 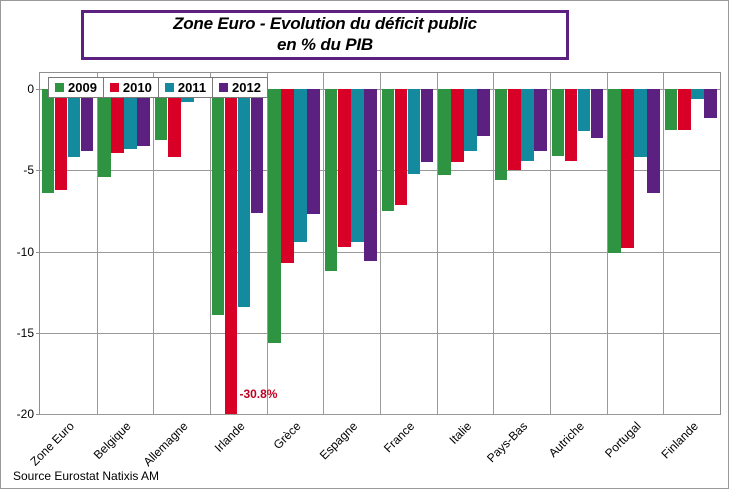 What do you see at coordinates (161, 114) in the screenshot?
I see `bar-2009-allemagne` at bounding box center [161, 114].